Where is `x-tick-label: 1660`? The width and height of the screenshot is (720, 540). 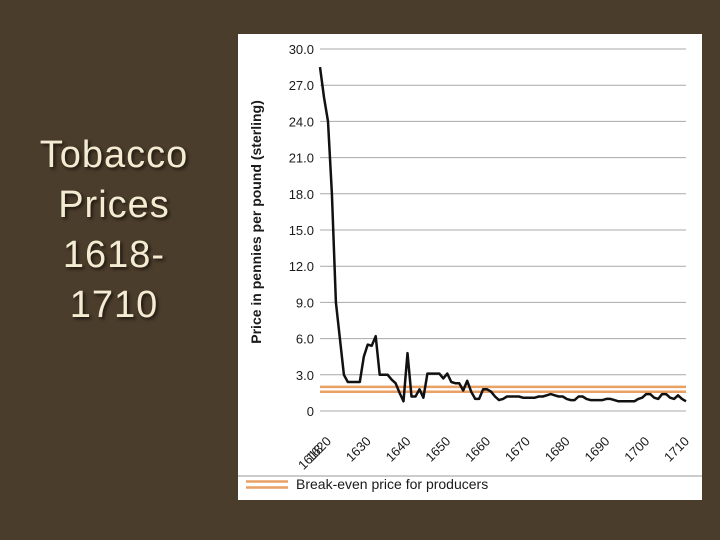
x-tick-label: 1660 is located at coordinates (477, 449).